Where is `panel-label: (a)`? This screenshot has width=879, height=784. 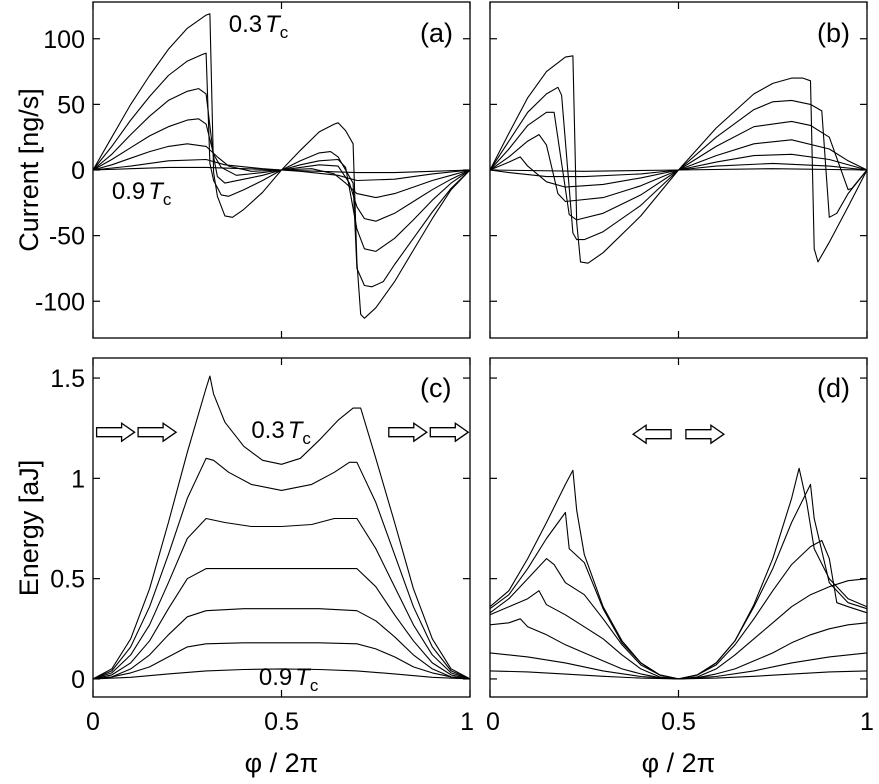 panel-label: (a) is located at coordinates (436, 33).